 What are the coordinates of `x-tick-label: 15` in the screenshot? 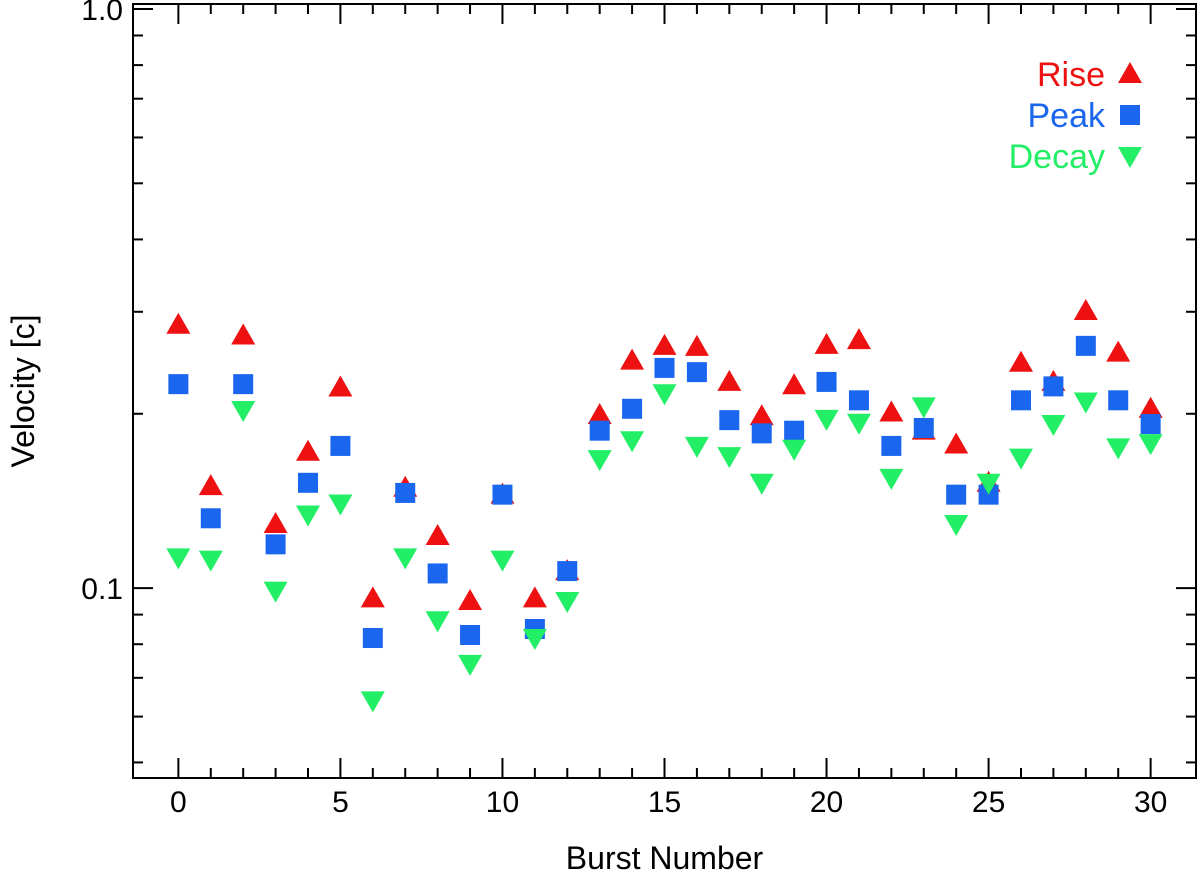 It's located at (664, 802).